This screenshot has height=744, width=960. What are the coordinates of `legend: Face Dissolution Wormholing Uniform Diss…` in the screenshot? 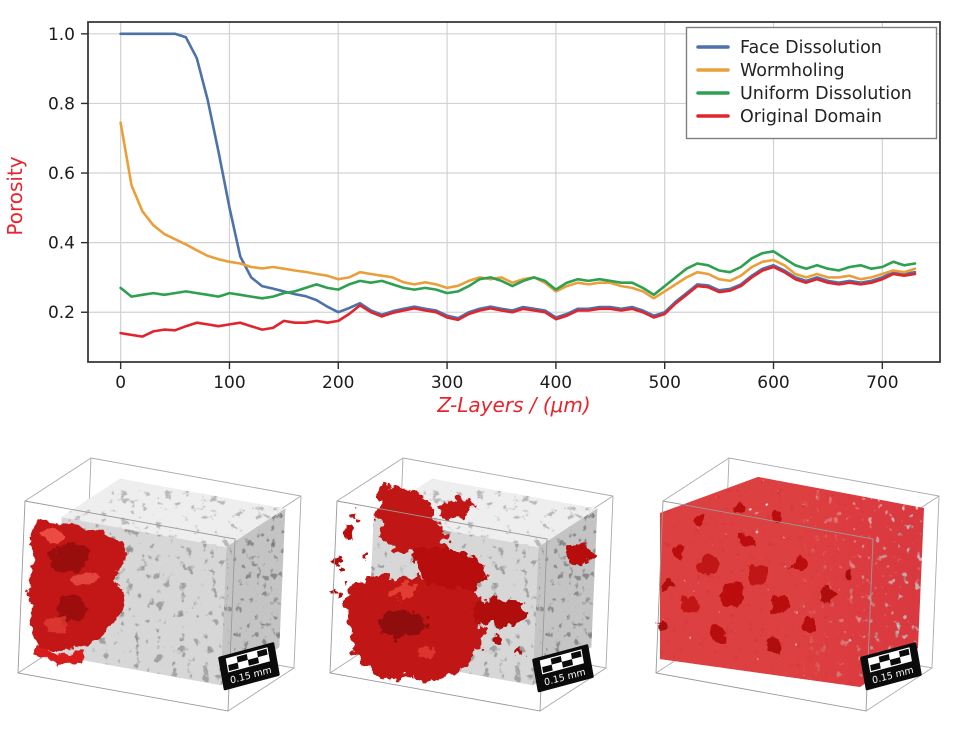 It's located at (811, 83).